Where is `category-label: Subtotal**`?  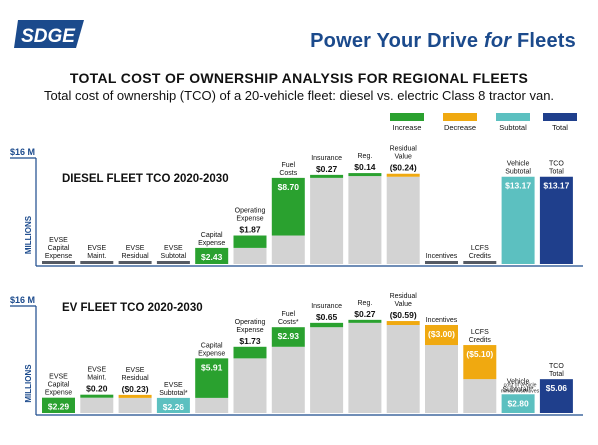 category-label: Subtotal** is located at coordinates (518, 389).